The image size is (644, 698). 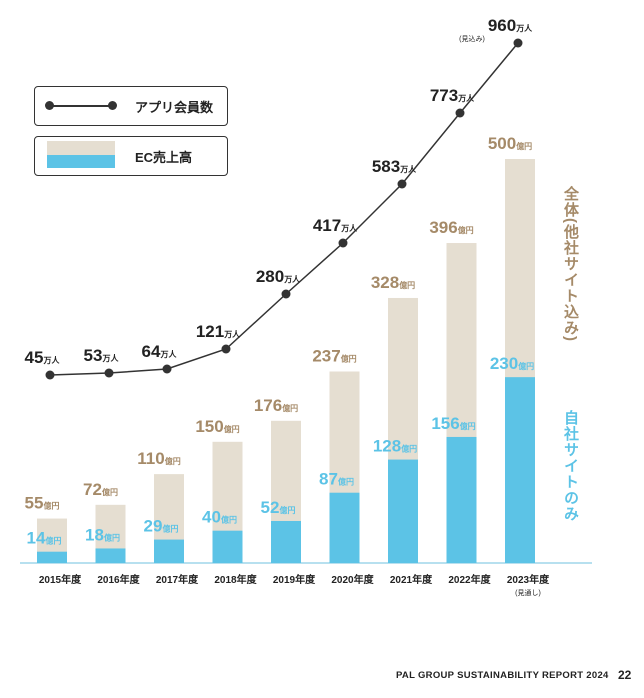 I want to click on report-title: PAL GROUP SUSTAINABILITY REPORT 2024, so click(x=502, y=675).